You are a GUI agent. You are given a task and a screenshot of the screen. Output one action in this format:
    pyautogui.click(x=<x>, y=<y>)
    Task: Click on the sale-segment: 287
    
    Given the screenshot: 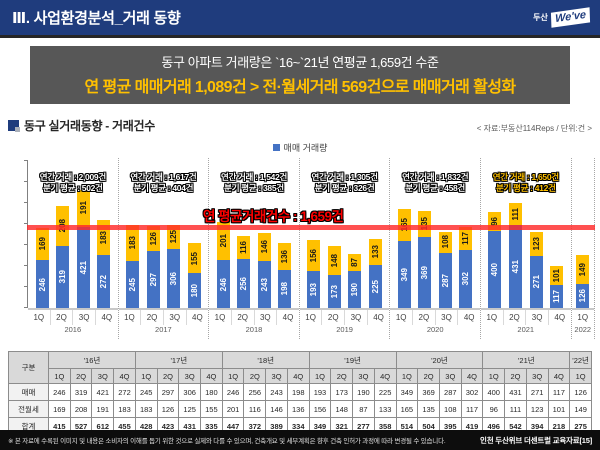 What is the action you would take?
    pyautogui.click(x=445, y=280)
    